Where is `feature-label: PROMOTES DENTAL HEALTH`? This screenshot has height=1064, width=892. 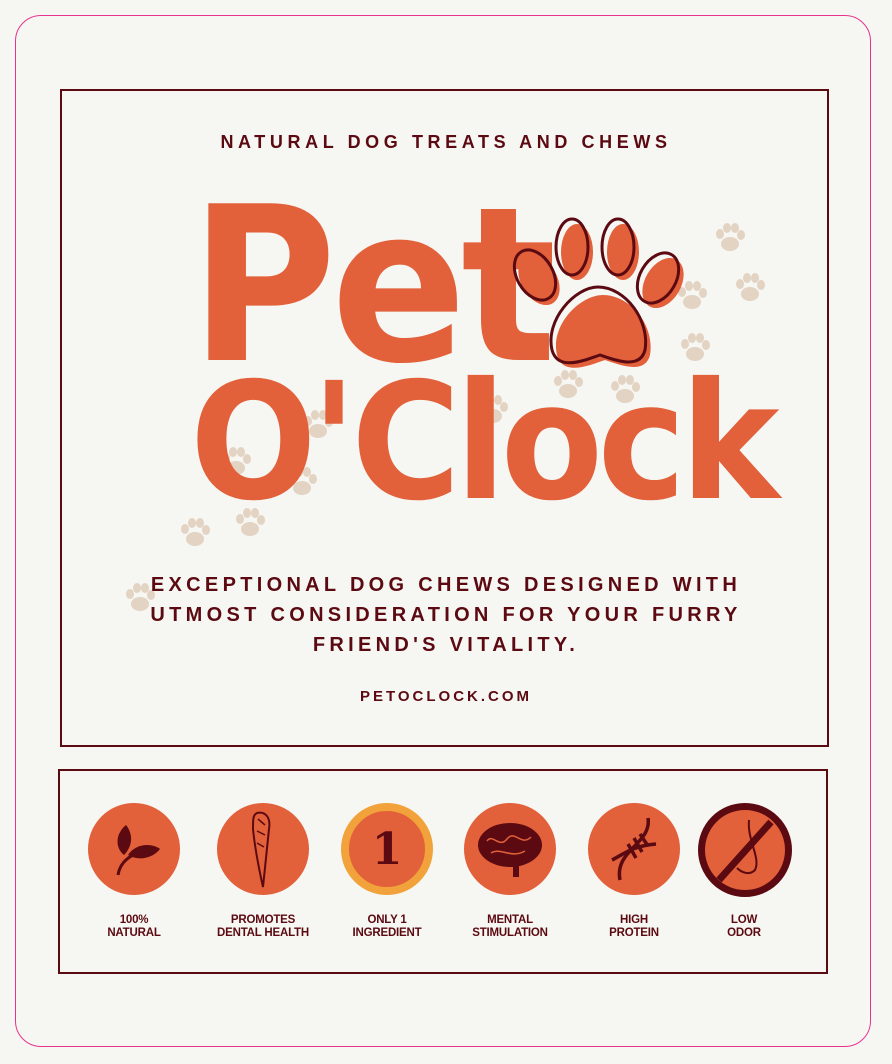
feature-label: PROMOTES DENTAL HEALTH is located at coordinates (263, 926).